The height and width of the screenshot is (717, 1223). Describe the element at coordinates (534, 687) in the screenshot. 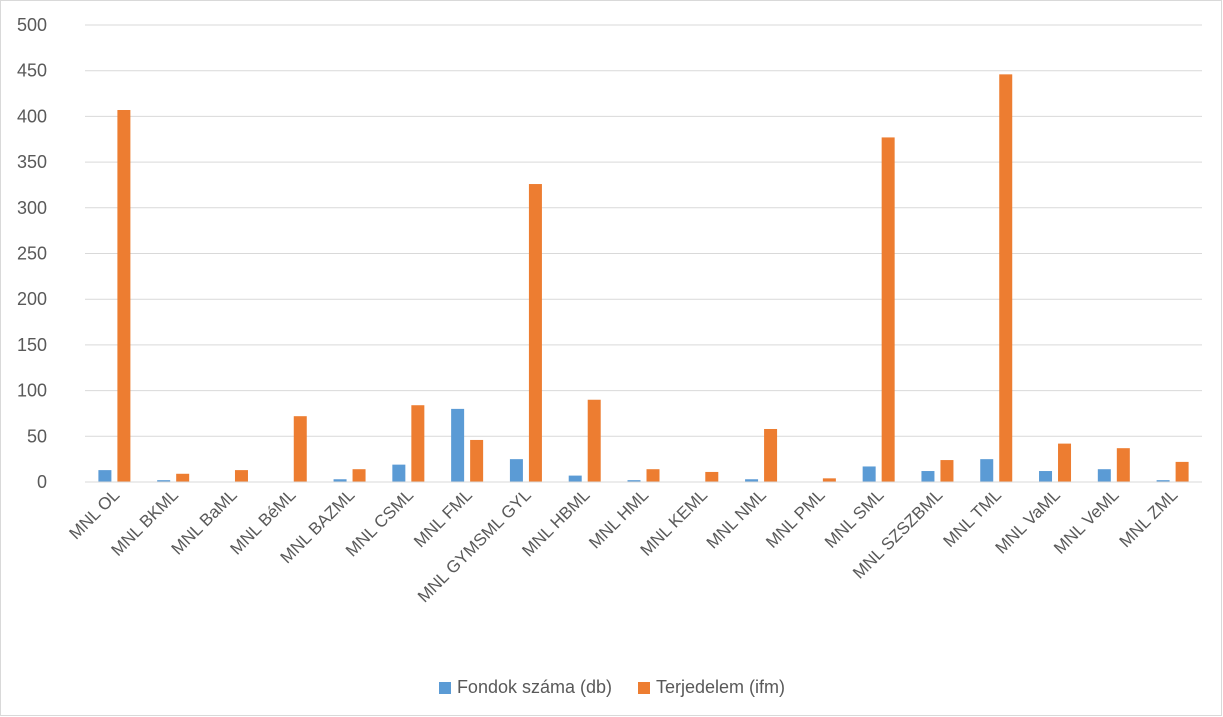

I see `legend-label-series-0: Fondok száma (db)` at that location.